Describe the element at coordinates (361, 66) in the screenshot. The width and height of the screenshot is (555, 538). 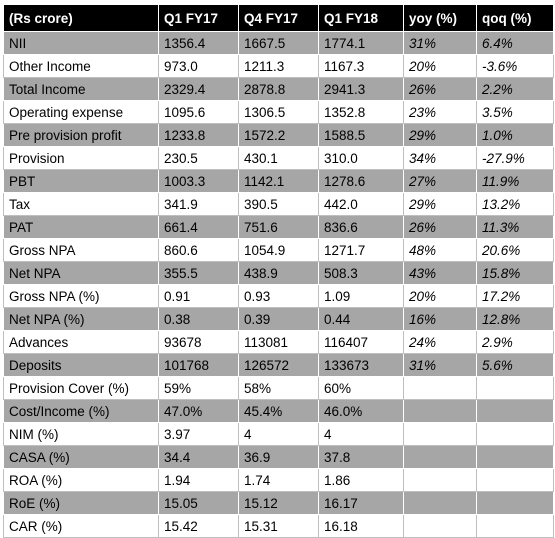
I see `q1-fy18-value: 1167.3` at that location.